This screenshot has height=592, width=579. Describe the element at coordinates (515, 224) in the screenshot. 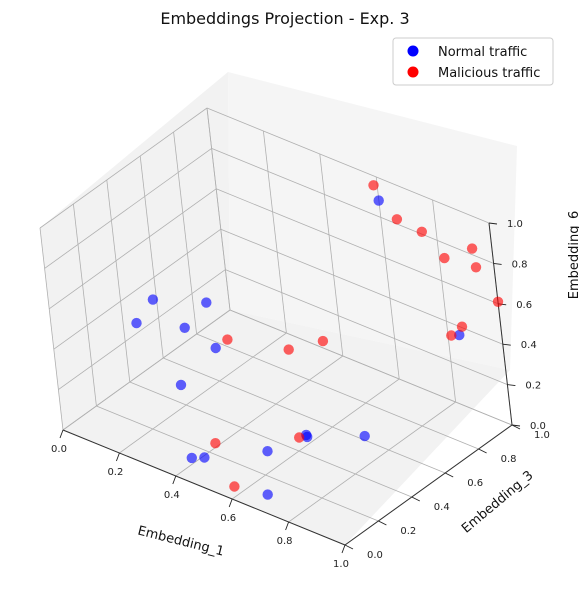

I see `z-tick-label: 1.0` at that location.